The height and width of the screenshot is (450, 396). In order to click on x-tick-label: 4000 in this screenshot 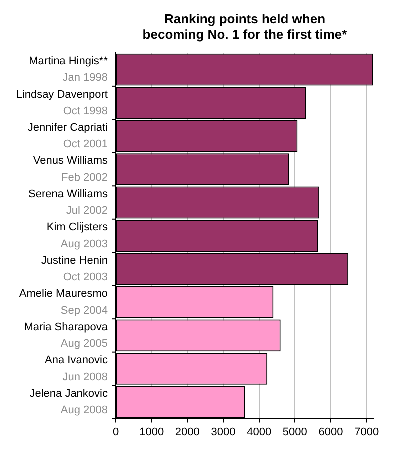, I will do `click(259, 432)`.